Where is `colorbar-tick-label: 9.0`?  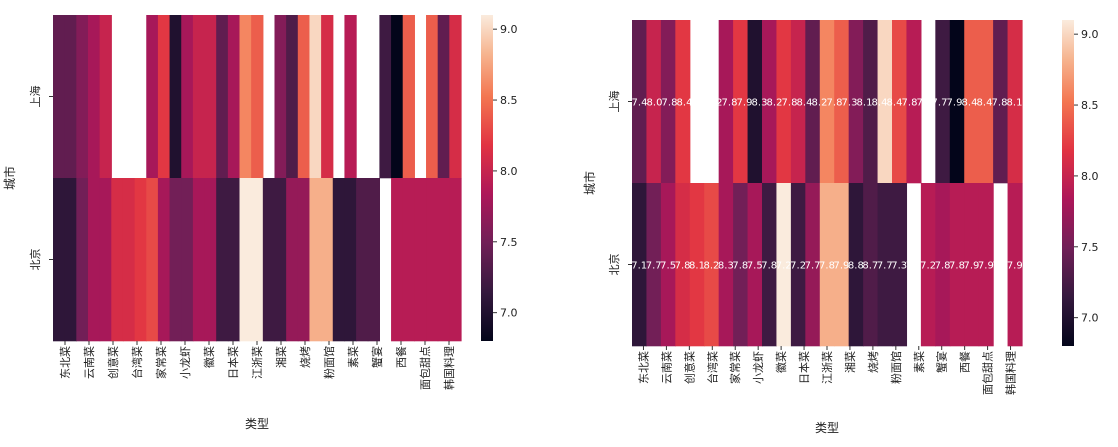
colorbar-tick-label: 9.0 is located at coordinates (509, 29).